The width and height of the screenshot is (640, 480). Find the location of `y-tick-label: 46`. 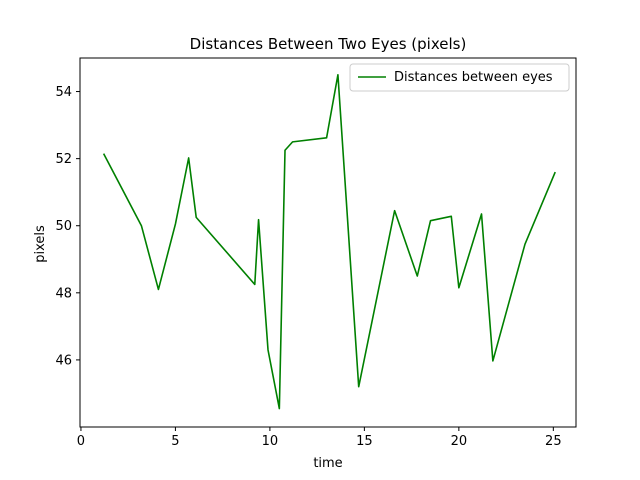

y-tick-label: 46 is located at coordinates (63, 360).